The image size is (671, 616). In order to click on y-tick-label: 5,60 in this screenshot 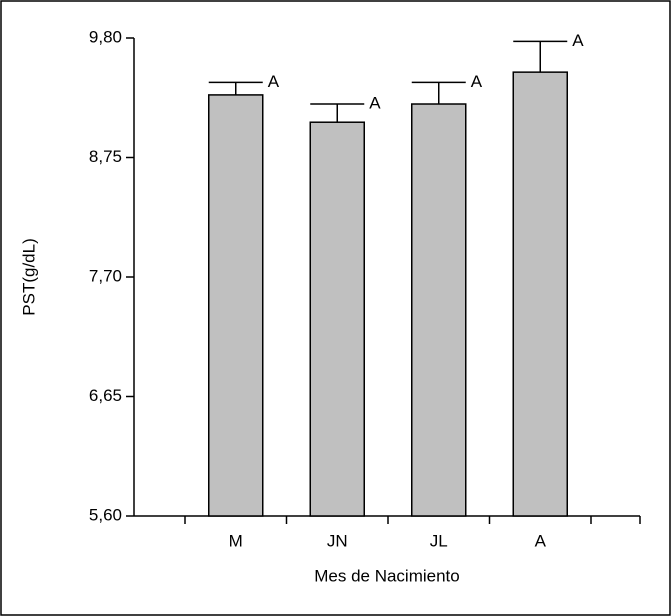, I will do `click(105, 514)`.